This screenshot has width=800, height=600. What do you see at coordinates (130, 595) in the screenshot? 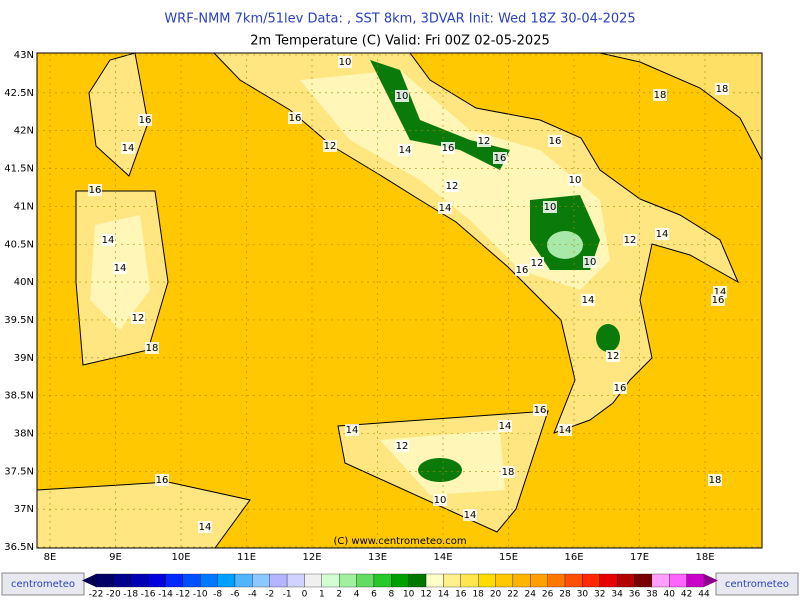
I see `colorbar-label: -18` at bounding box center [130, 595].